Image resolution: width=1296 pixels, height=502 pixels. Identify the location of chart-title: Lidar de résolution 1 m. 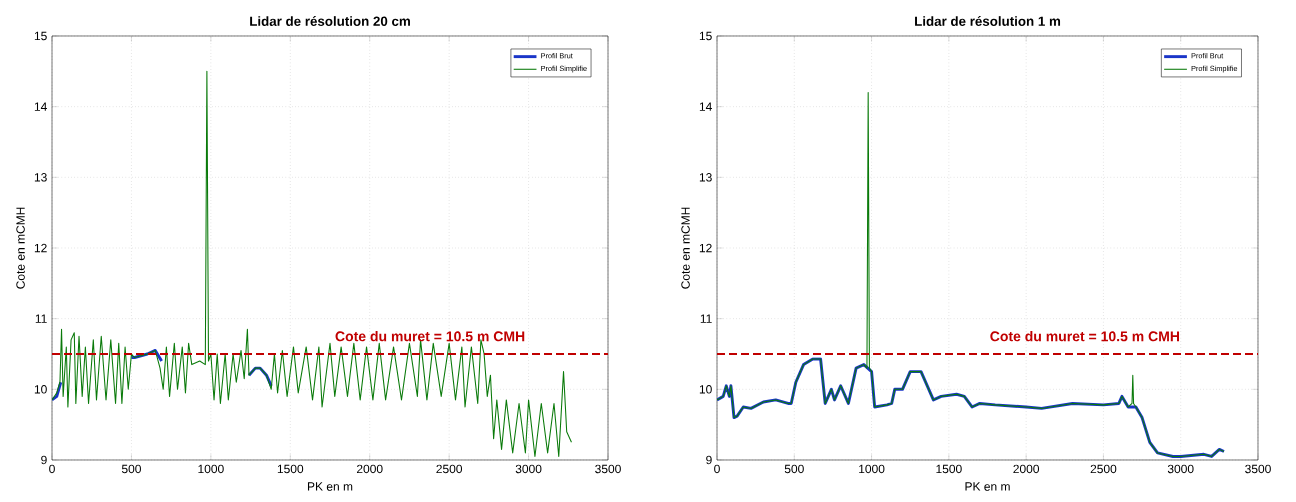
(988, 21).